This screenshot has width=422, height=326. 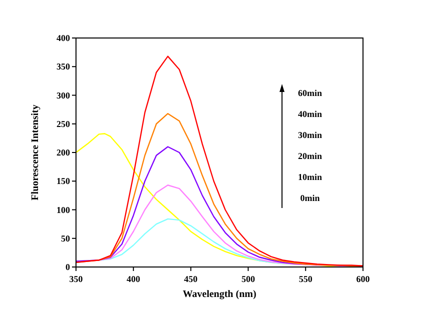 I want to click on y-tick-label: 0, so click(x=68, y=267).